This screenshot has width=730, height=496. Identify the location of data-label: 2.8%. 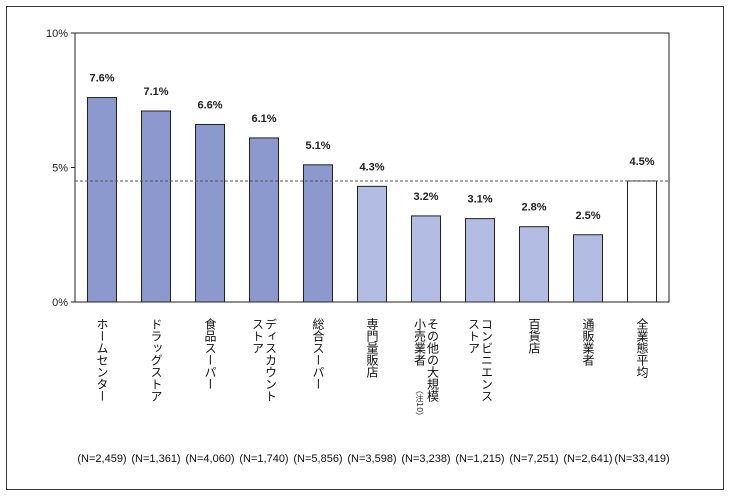
(533, 208).